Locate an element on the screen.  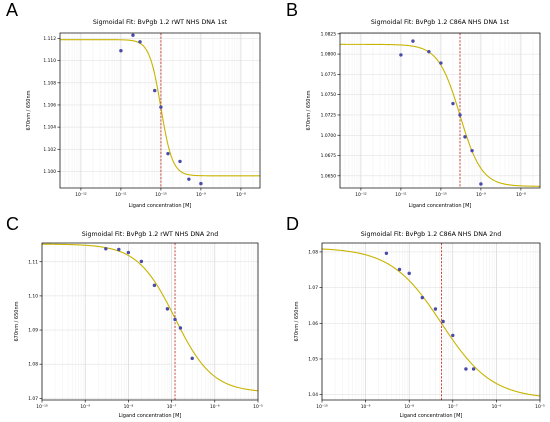
panel-letter: B is located at coordinates (292, 10).